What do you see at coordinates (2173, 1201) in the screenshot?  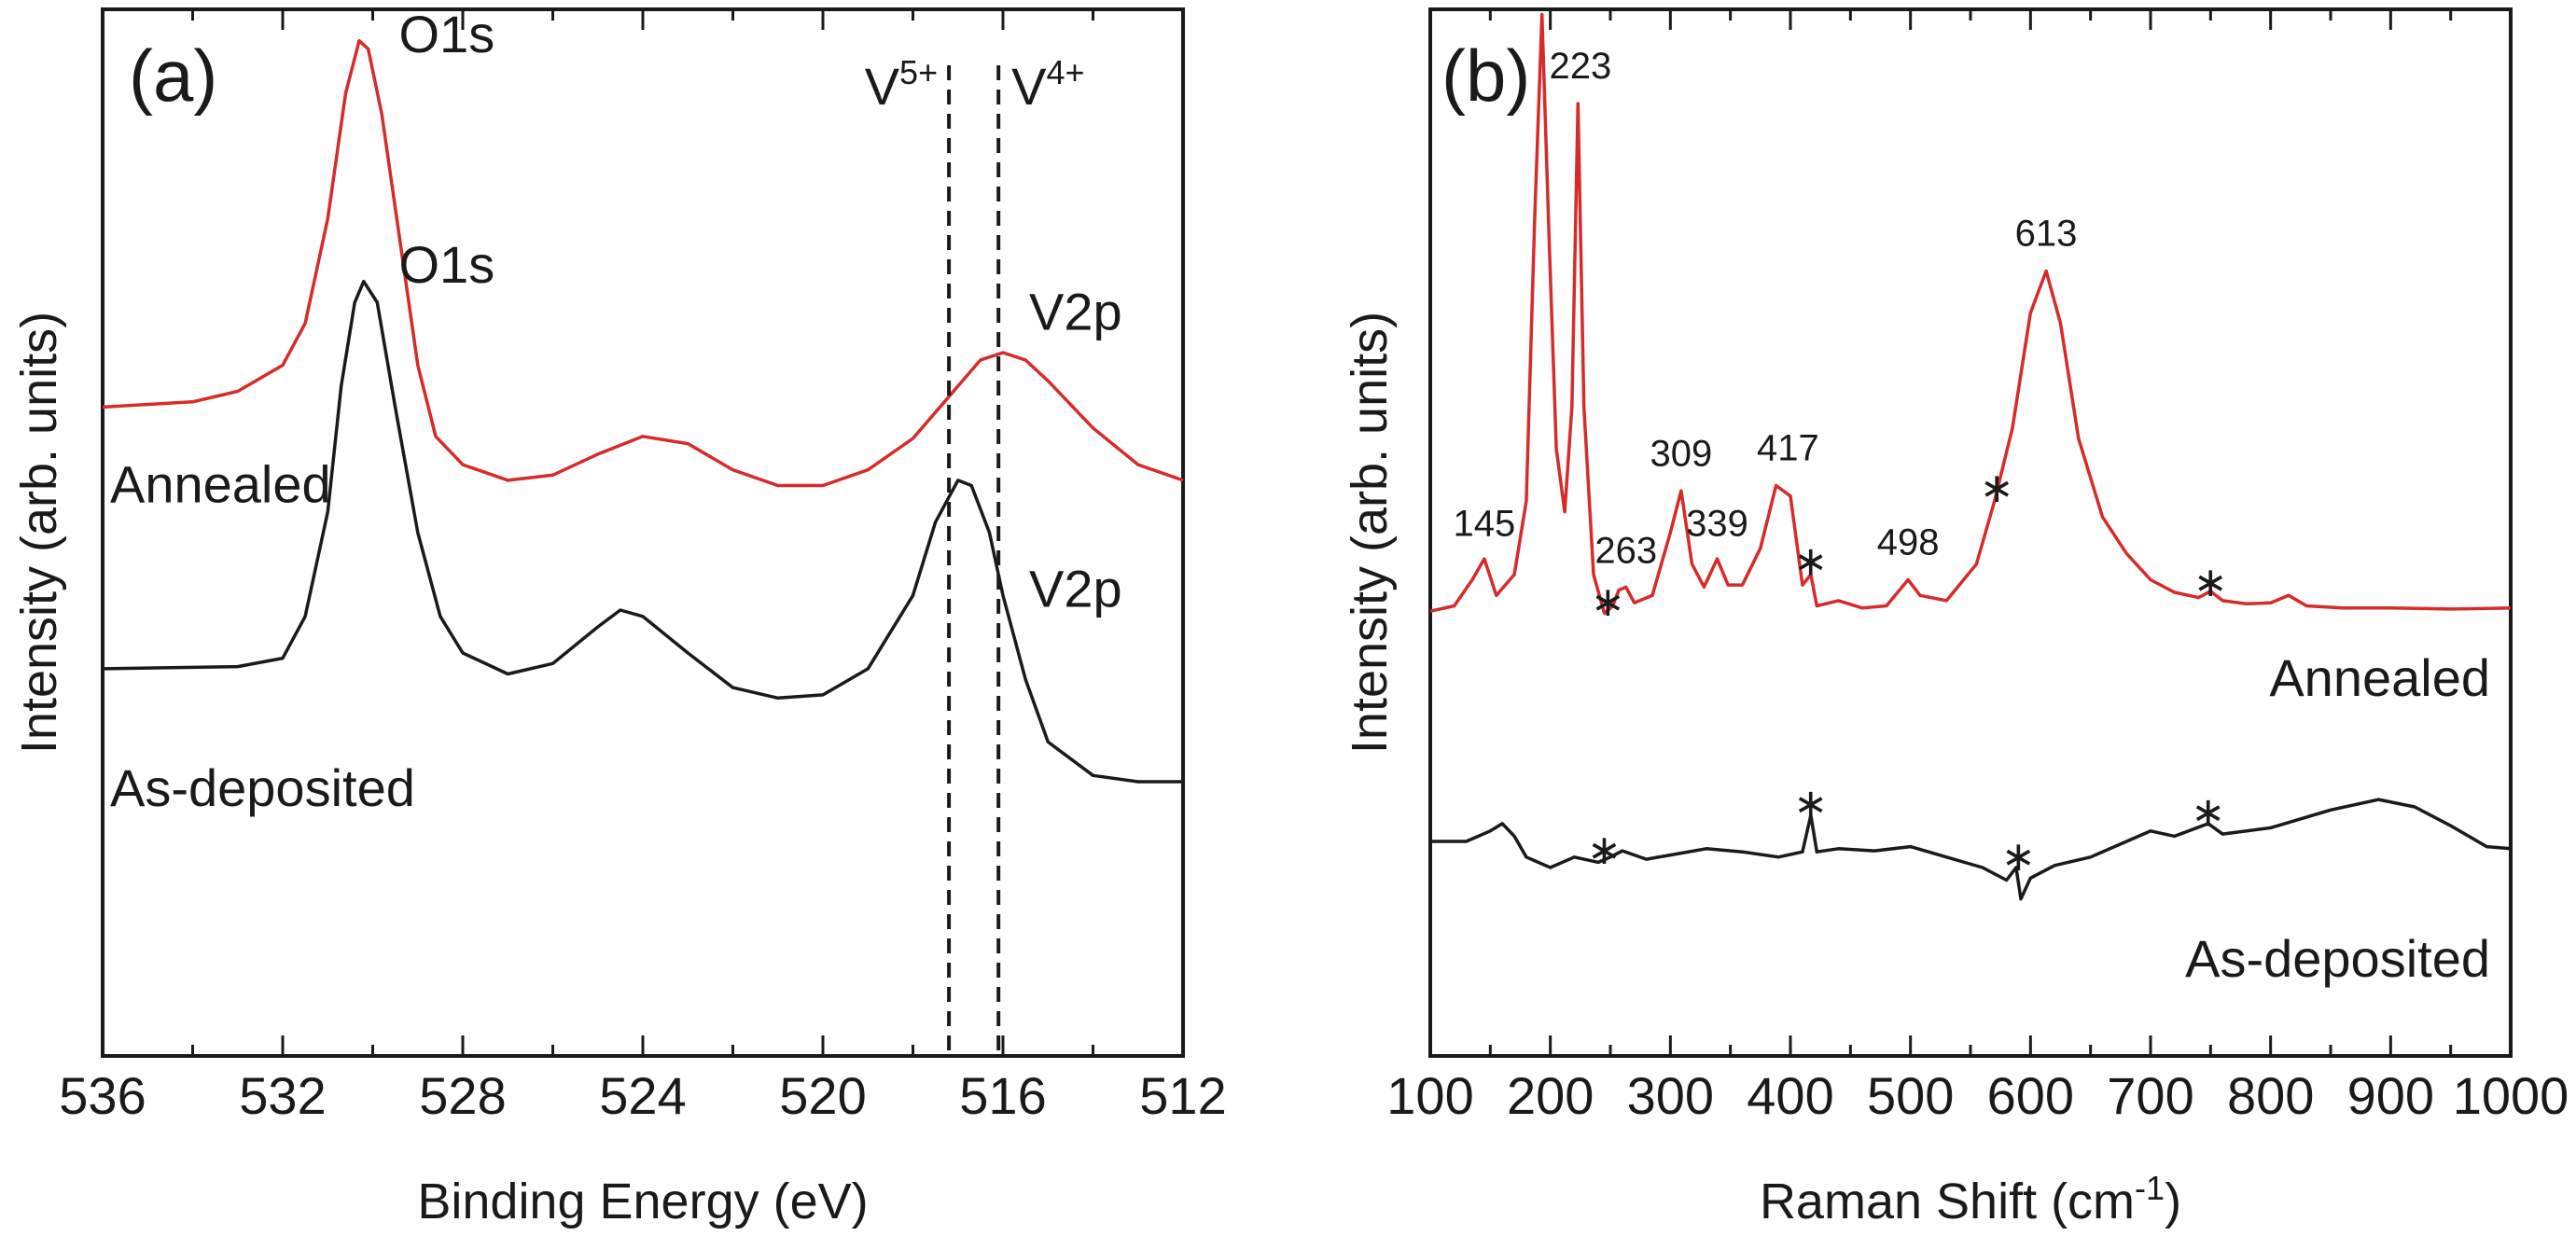 I see `panel-b-x-axis-label-end: )` at bounding box center [2173, 1201].